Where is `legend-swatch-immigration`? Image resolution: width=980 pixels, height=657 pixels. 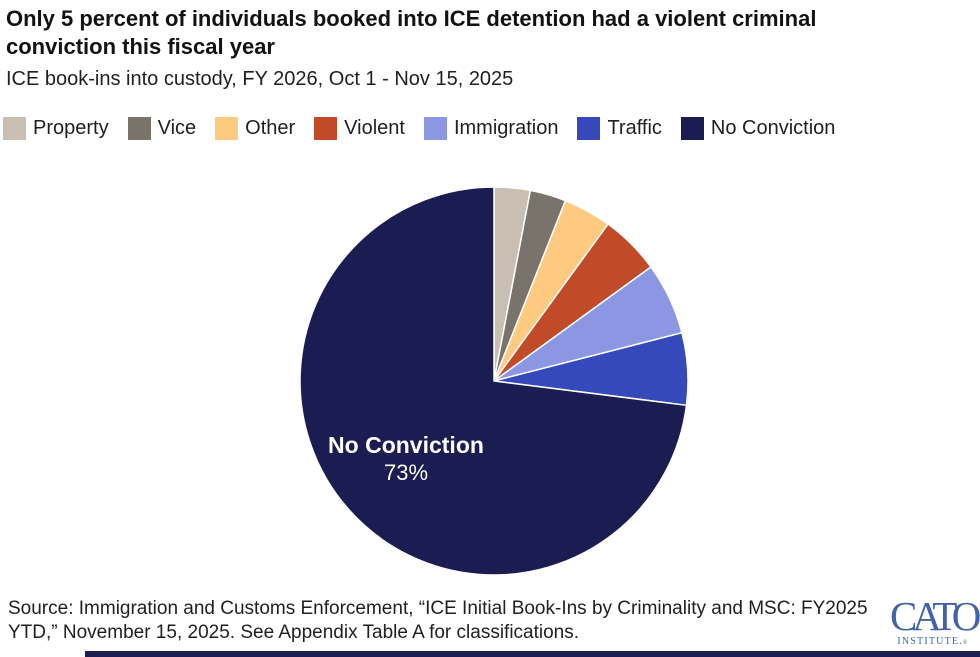
legend-swatch-immigration is located at coordinates (435, 128).